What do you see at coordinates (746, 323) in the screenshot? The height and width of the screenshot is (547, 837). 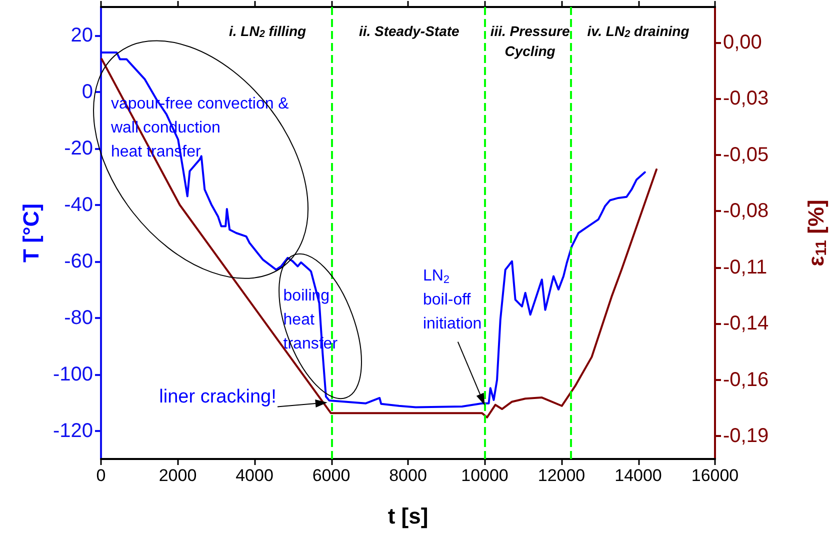 I see `y2-tick-label: -0,14` at bounding box center [746, 323].